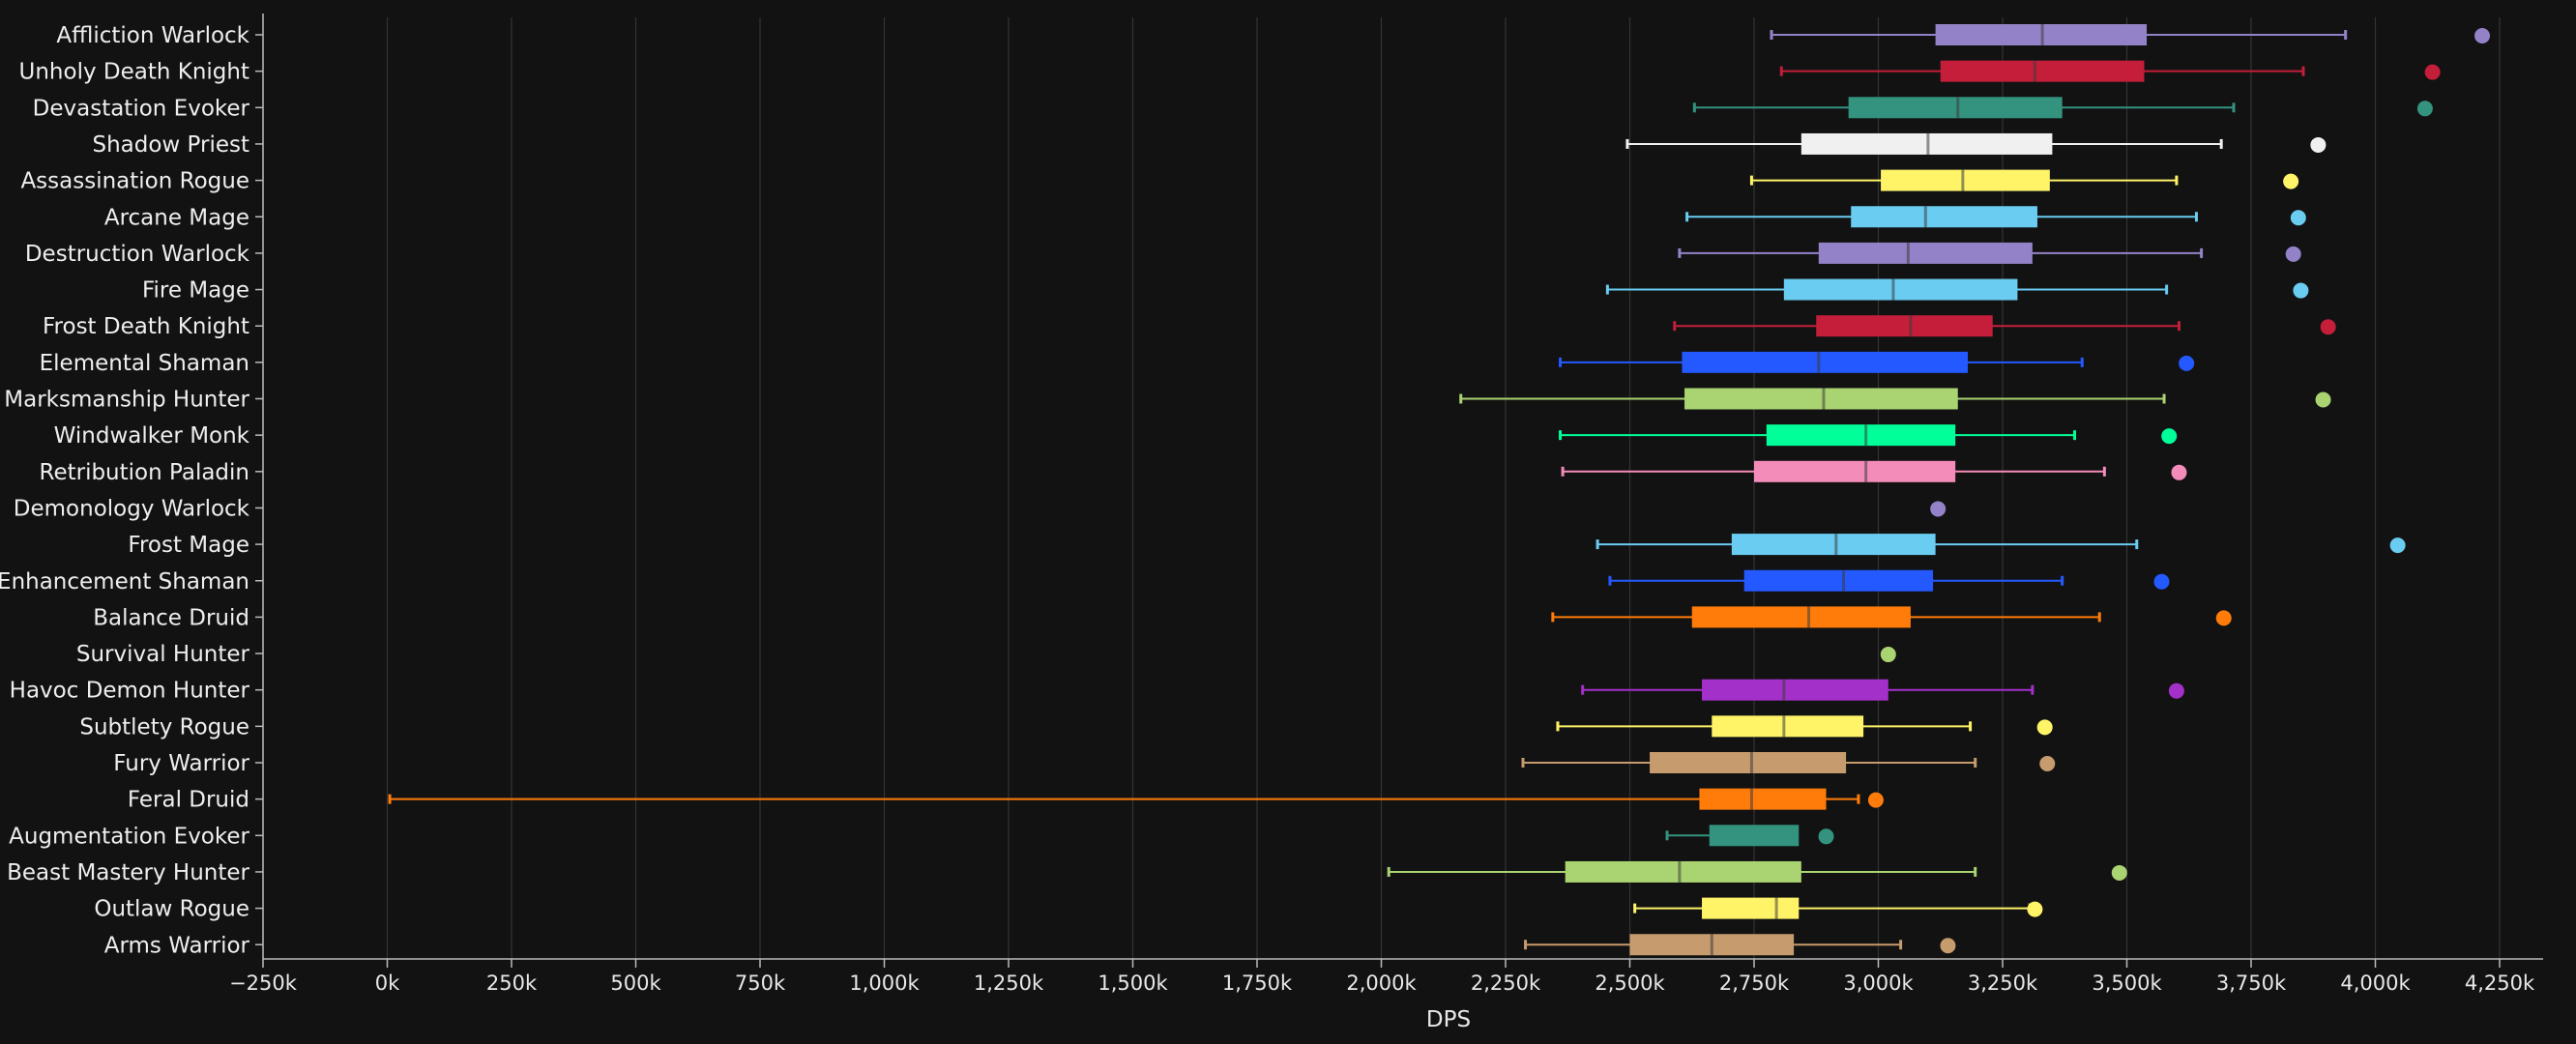  What do you see at coordinates (1878, 984) in the screenshot?
I see `x-tick-label: 3,000k` at bounding box center [1878, 984].